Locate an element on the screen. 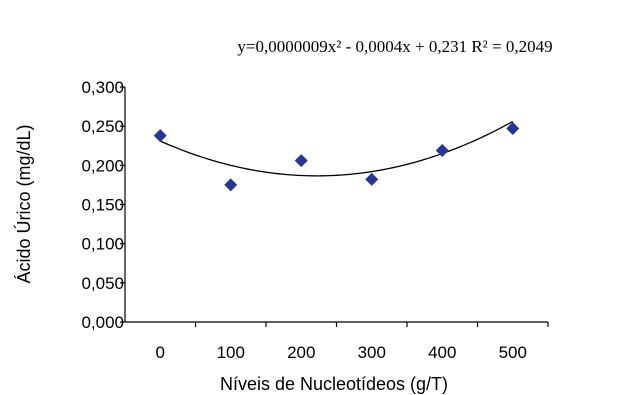  trendline is located at coordinates (336, 148).